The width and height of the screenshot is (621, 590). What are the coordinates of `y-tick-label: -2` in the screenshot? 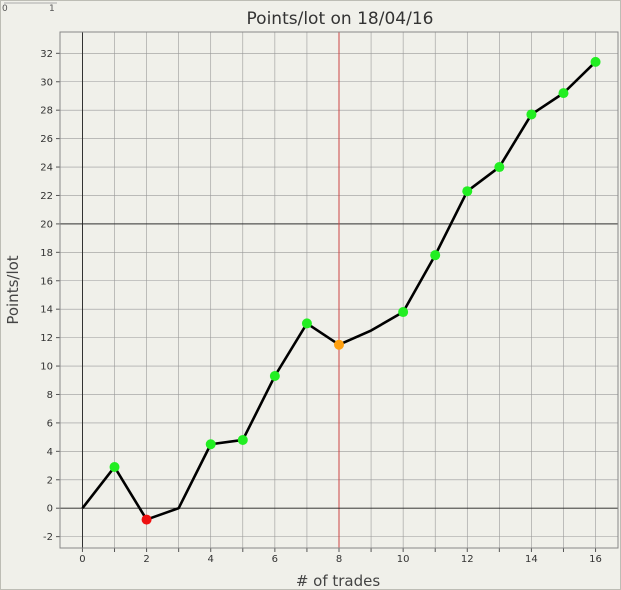 It's located at (48, 537).